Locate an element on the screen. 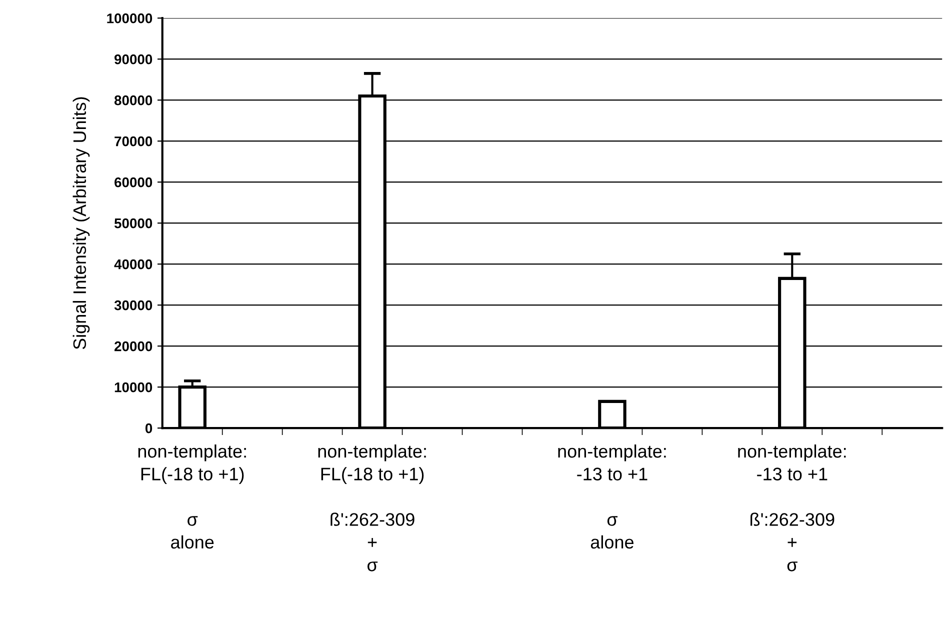  y-tick-label: 20000 is located at coordinates (133, 346).